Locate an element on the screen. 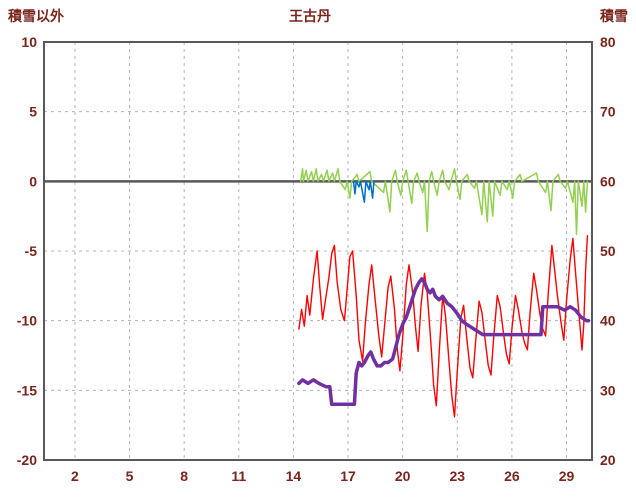 This screenshot has height=501, width=636. x-tick-label: 2 is located at coordinates (75, 476).